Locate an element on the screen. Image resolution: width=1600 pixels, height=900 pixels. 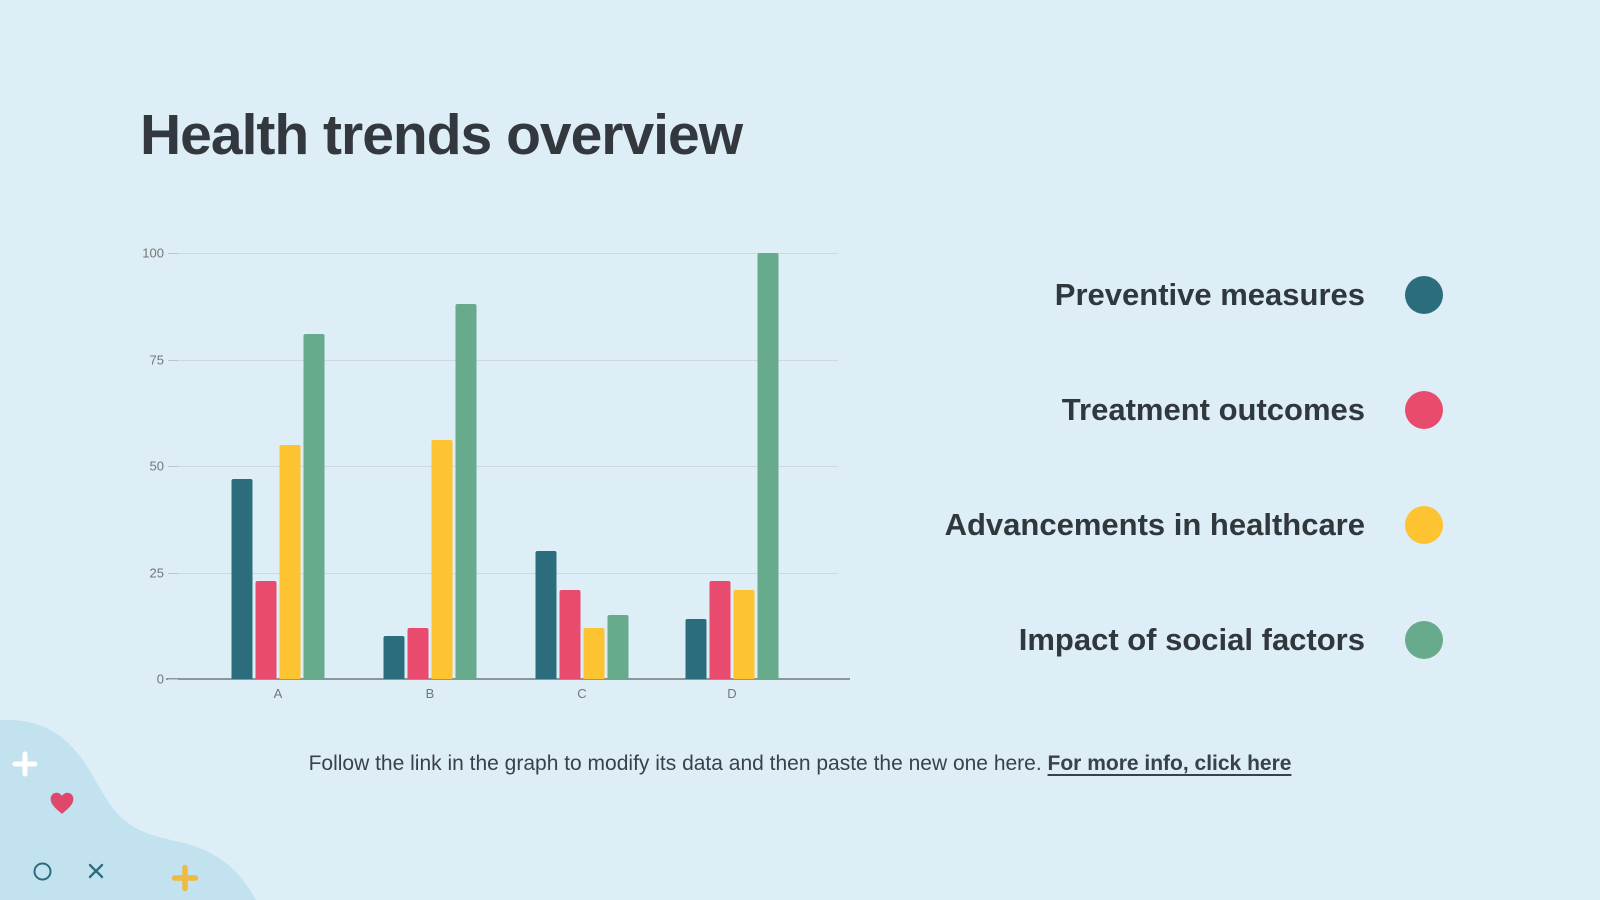
x-axis-label: B is located at coordinates (430, 693).